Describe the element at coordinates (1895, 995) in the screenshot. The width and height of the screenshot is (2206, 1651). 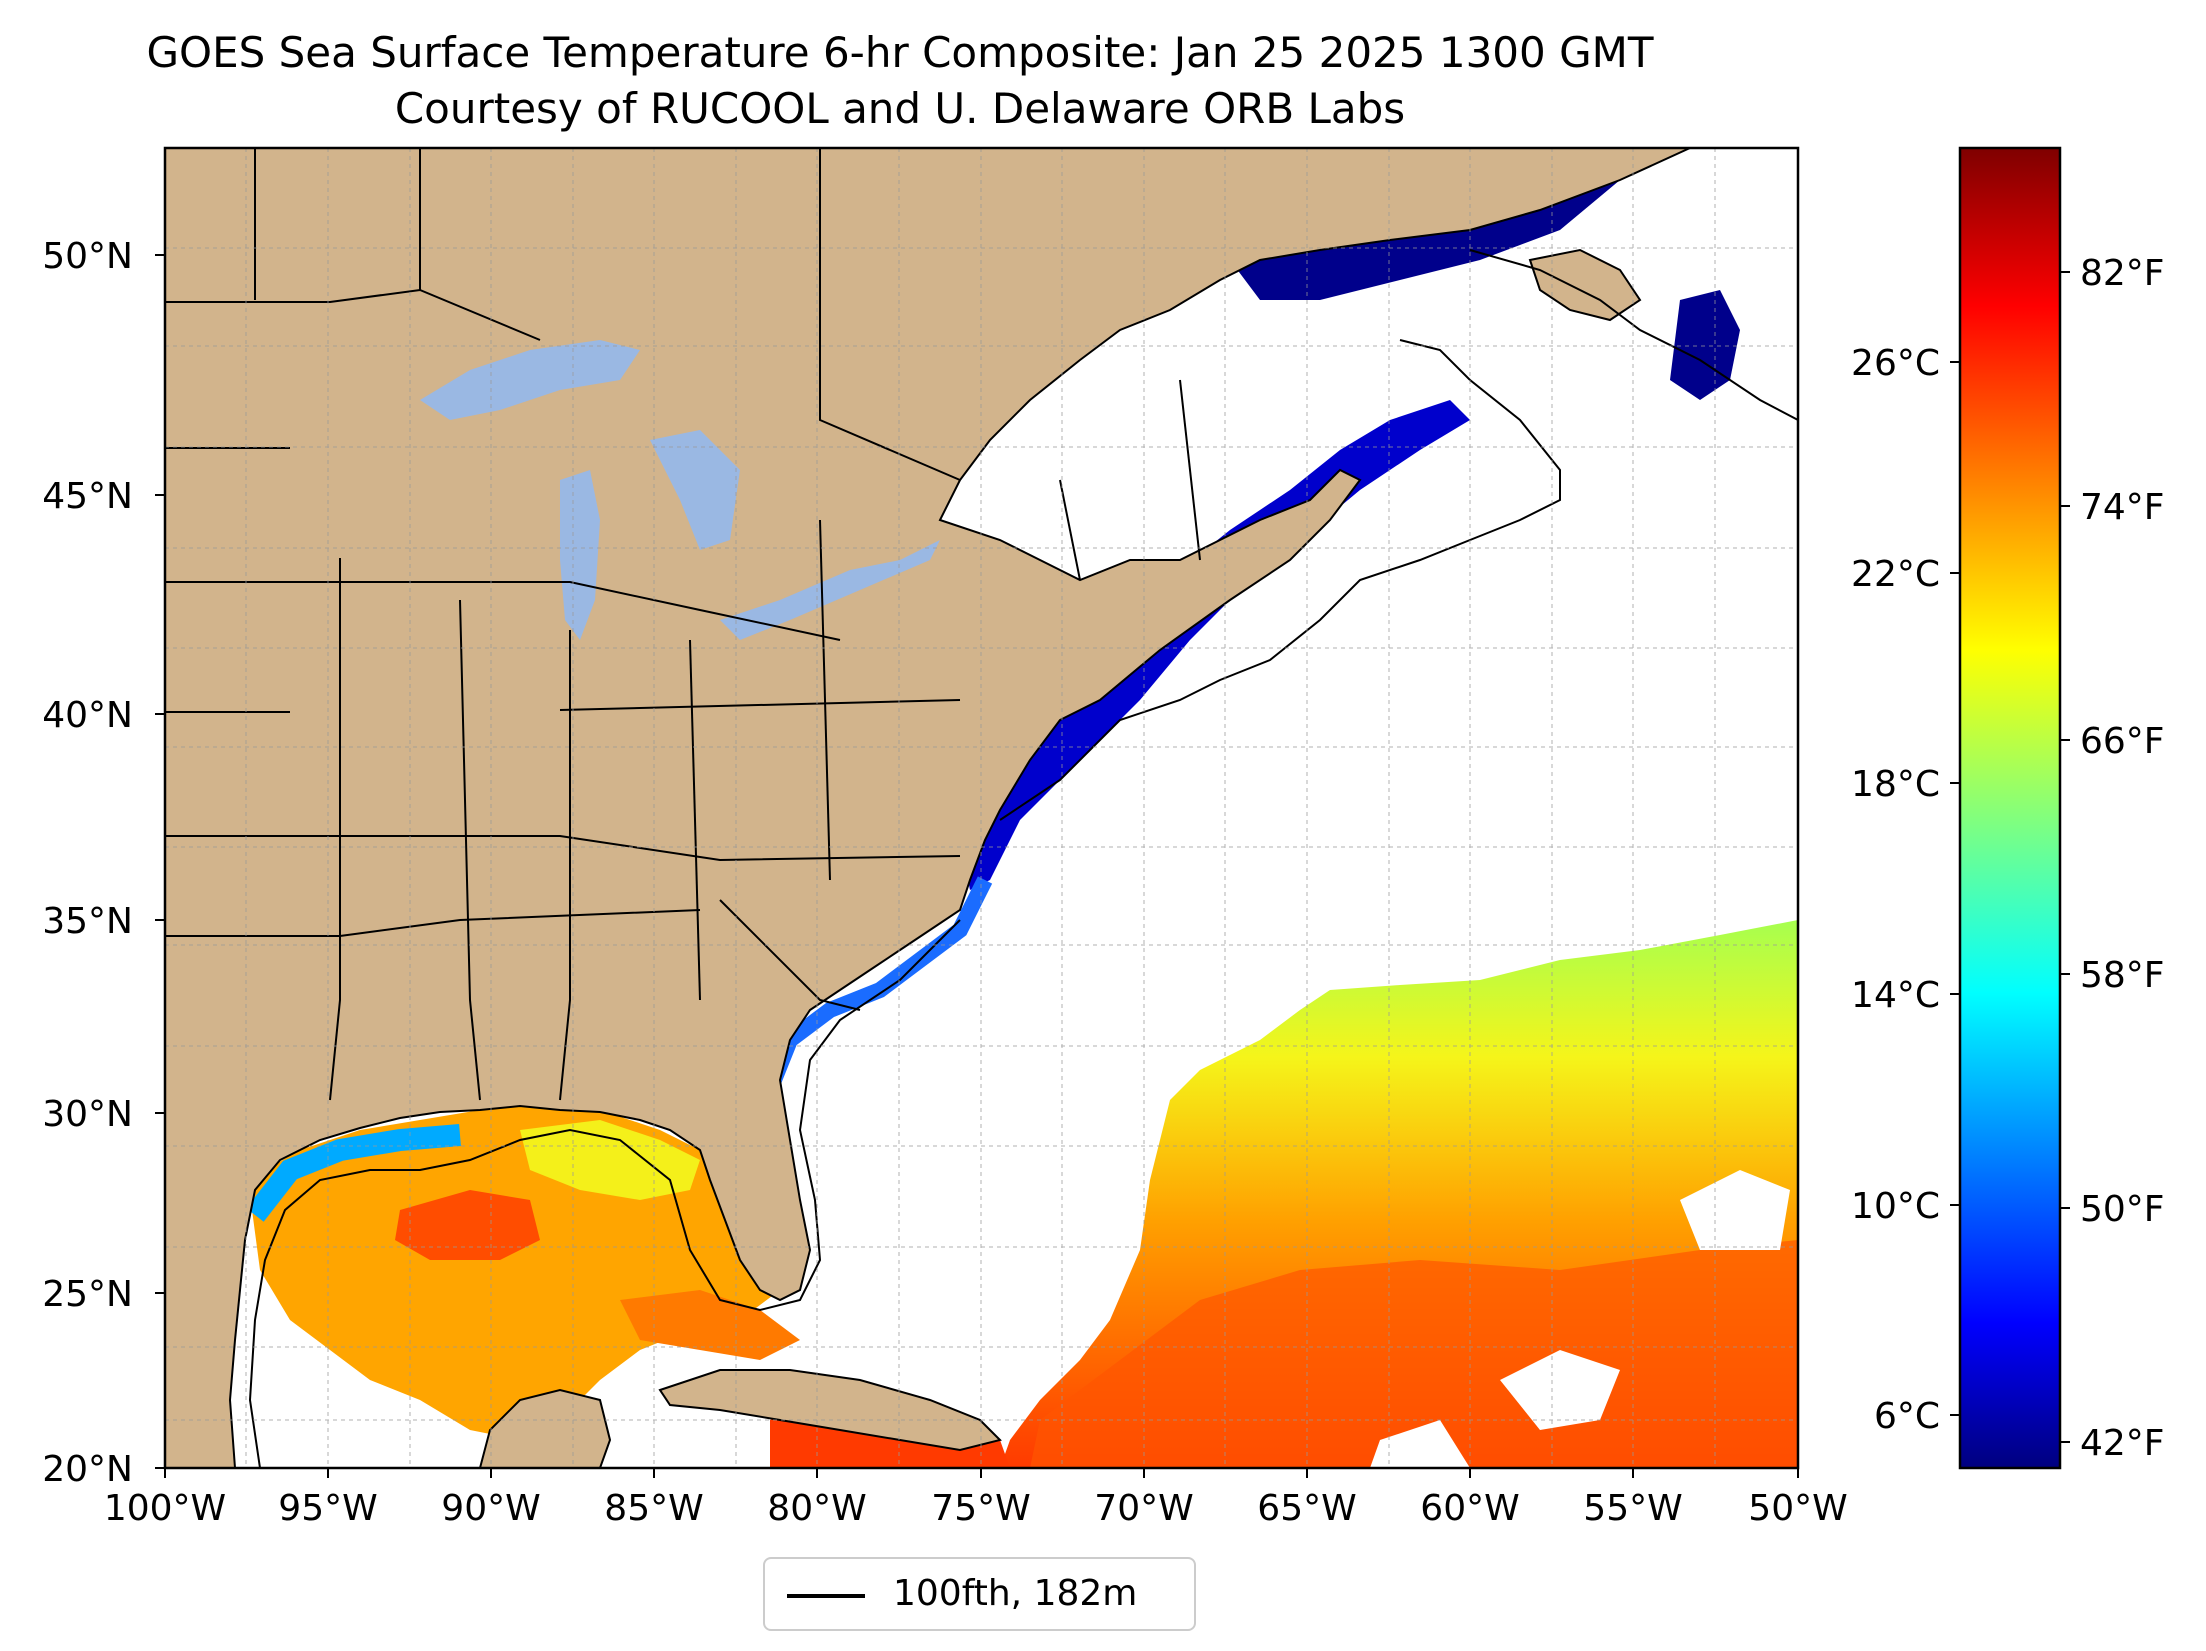
I see `colorbar-c-14: 14°C` at that location.